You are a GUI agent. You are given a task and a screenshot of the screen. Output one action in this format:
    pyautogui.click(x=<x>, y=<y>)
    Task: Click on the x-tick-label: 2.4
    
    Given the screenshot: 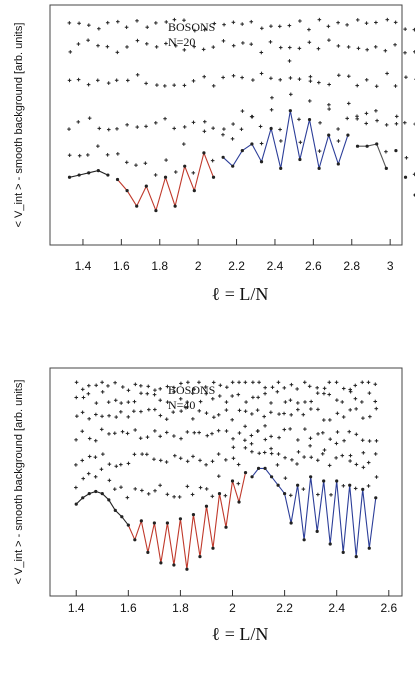 What is the action you would take?
    pyautogui.click(x=336, y=608)
    